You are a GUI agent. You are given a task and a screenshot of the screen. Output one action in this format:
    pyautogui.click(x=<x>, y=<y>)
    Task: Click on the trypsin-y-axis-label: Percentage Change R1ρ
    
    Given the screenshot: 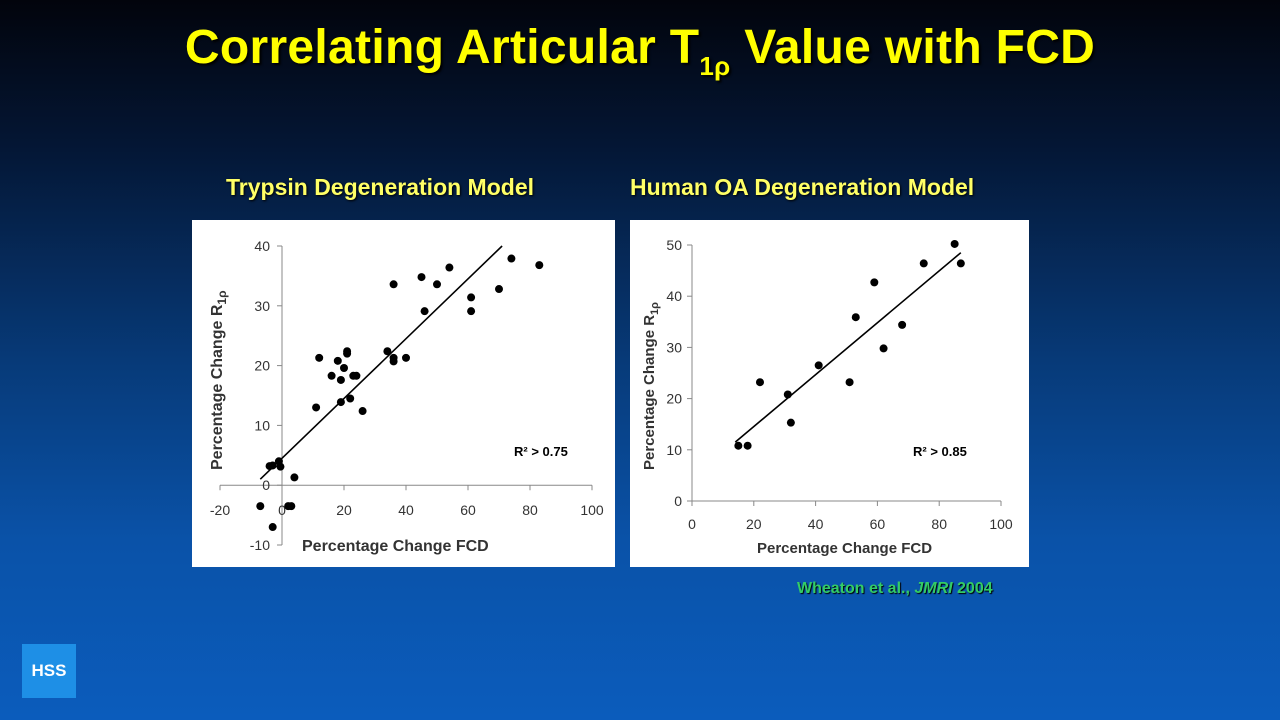 What is the action you would take?
    pyautogui.click(x=219, y=381)
    